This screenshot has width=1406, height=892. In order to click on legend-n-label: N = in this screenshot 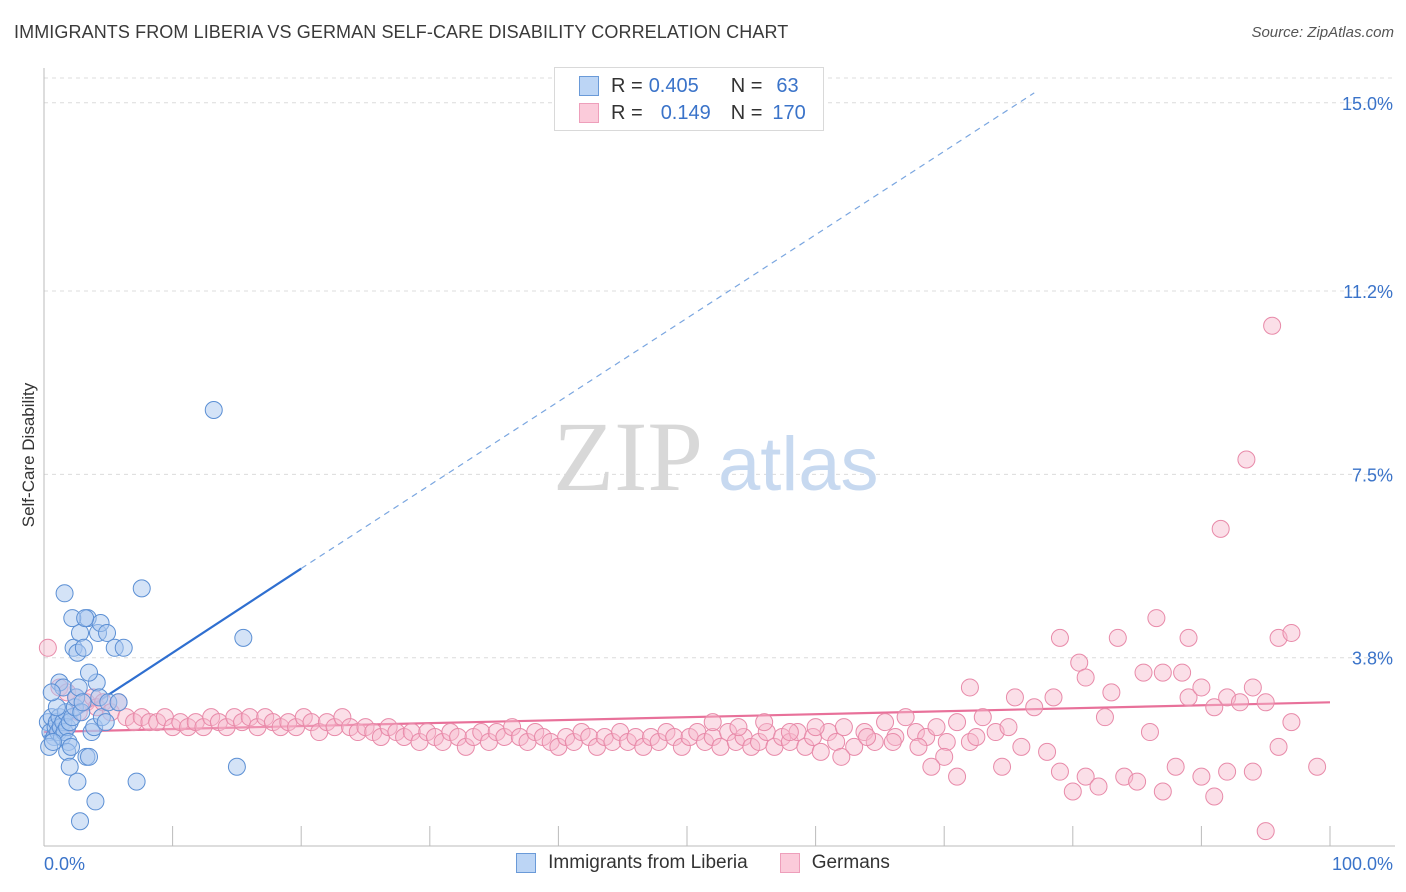, I will do `click(746, 112)`.